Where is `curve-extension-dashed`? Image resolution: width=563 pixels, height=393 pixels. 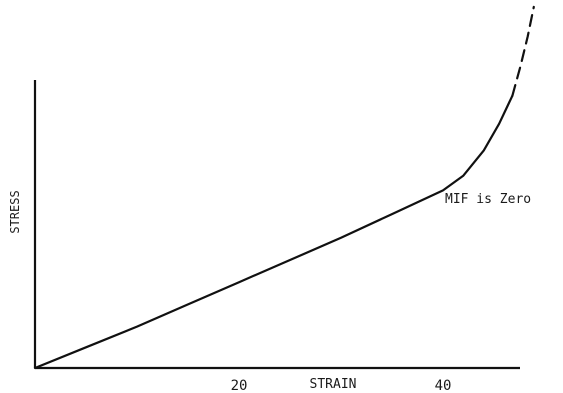 curve-extension-dashed is located at coordinates (523, 51).